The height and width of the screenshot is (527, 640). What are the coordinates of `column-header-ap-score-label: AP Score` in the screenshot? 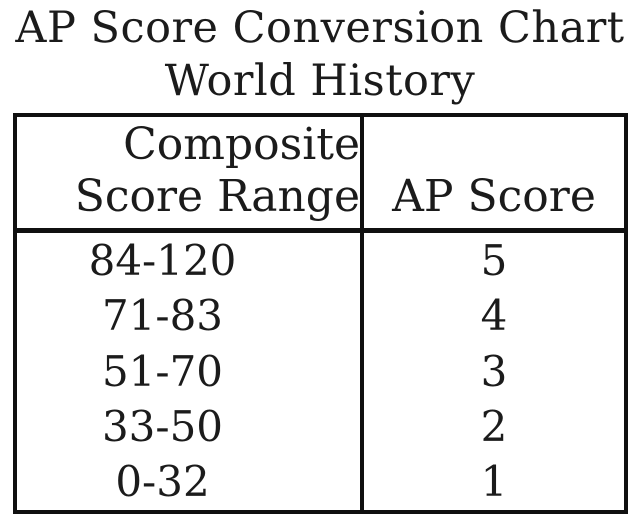 It's located at (494, 196).